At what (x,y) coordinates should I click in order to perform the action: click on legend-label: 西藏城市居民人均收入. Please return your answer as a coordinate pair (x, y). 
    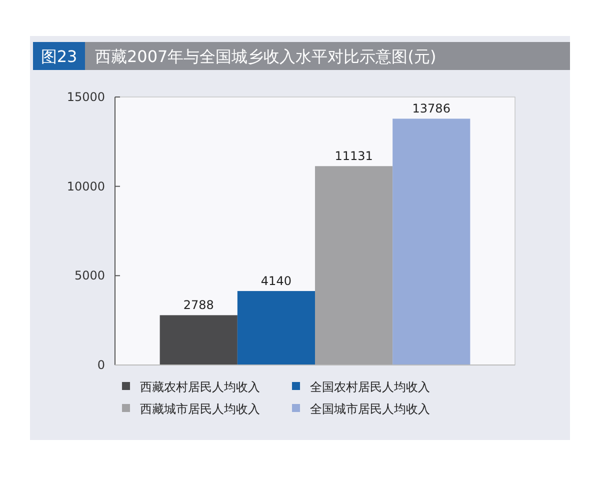
    Looking at the image, I should click on (200, 409).